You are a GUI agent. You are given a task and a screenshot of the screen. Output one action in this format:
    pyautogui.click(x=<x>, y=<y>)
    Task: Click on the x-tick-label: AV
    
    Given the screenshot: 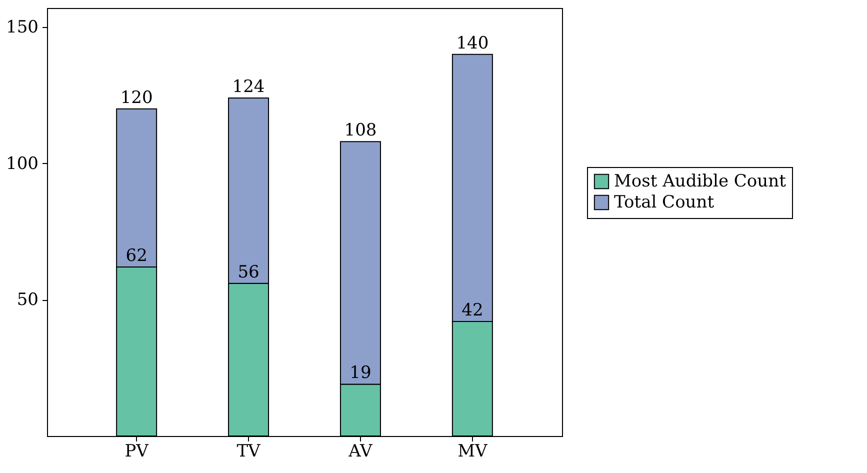 What is the action you would take?
    pyautogui.click(x=361, y=452)
    